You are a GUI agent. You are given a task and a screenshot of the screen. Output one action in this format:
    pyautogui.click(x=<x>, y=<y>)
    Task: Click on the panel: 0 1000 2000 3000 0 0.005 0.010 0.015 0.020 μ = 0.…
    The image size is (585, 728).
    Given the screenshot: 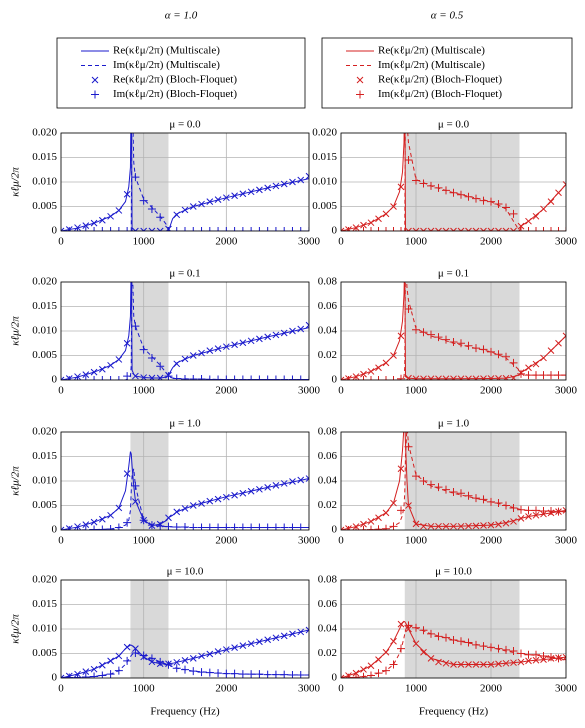 What is the action you would take?
    pyautogui.click(x=444, y=183)
    